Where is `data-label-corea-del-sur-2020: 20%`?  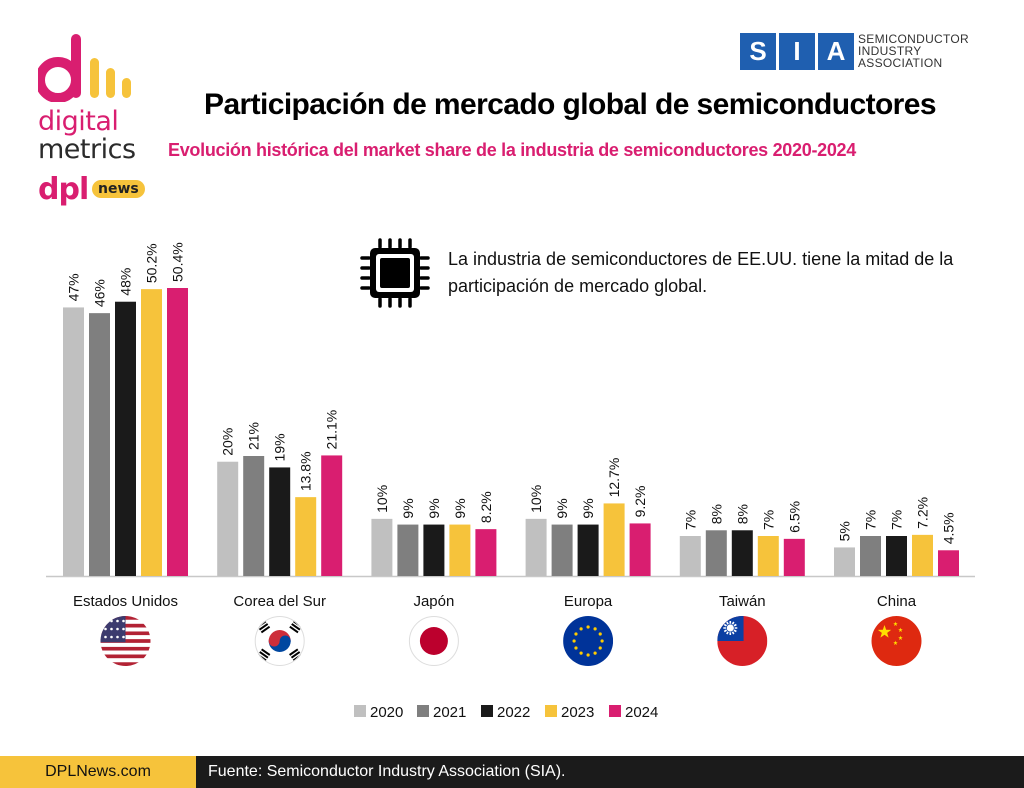 data-label-corea-del-sur-2020: 20% is located at coordinates (228, 442).